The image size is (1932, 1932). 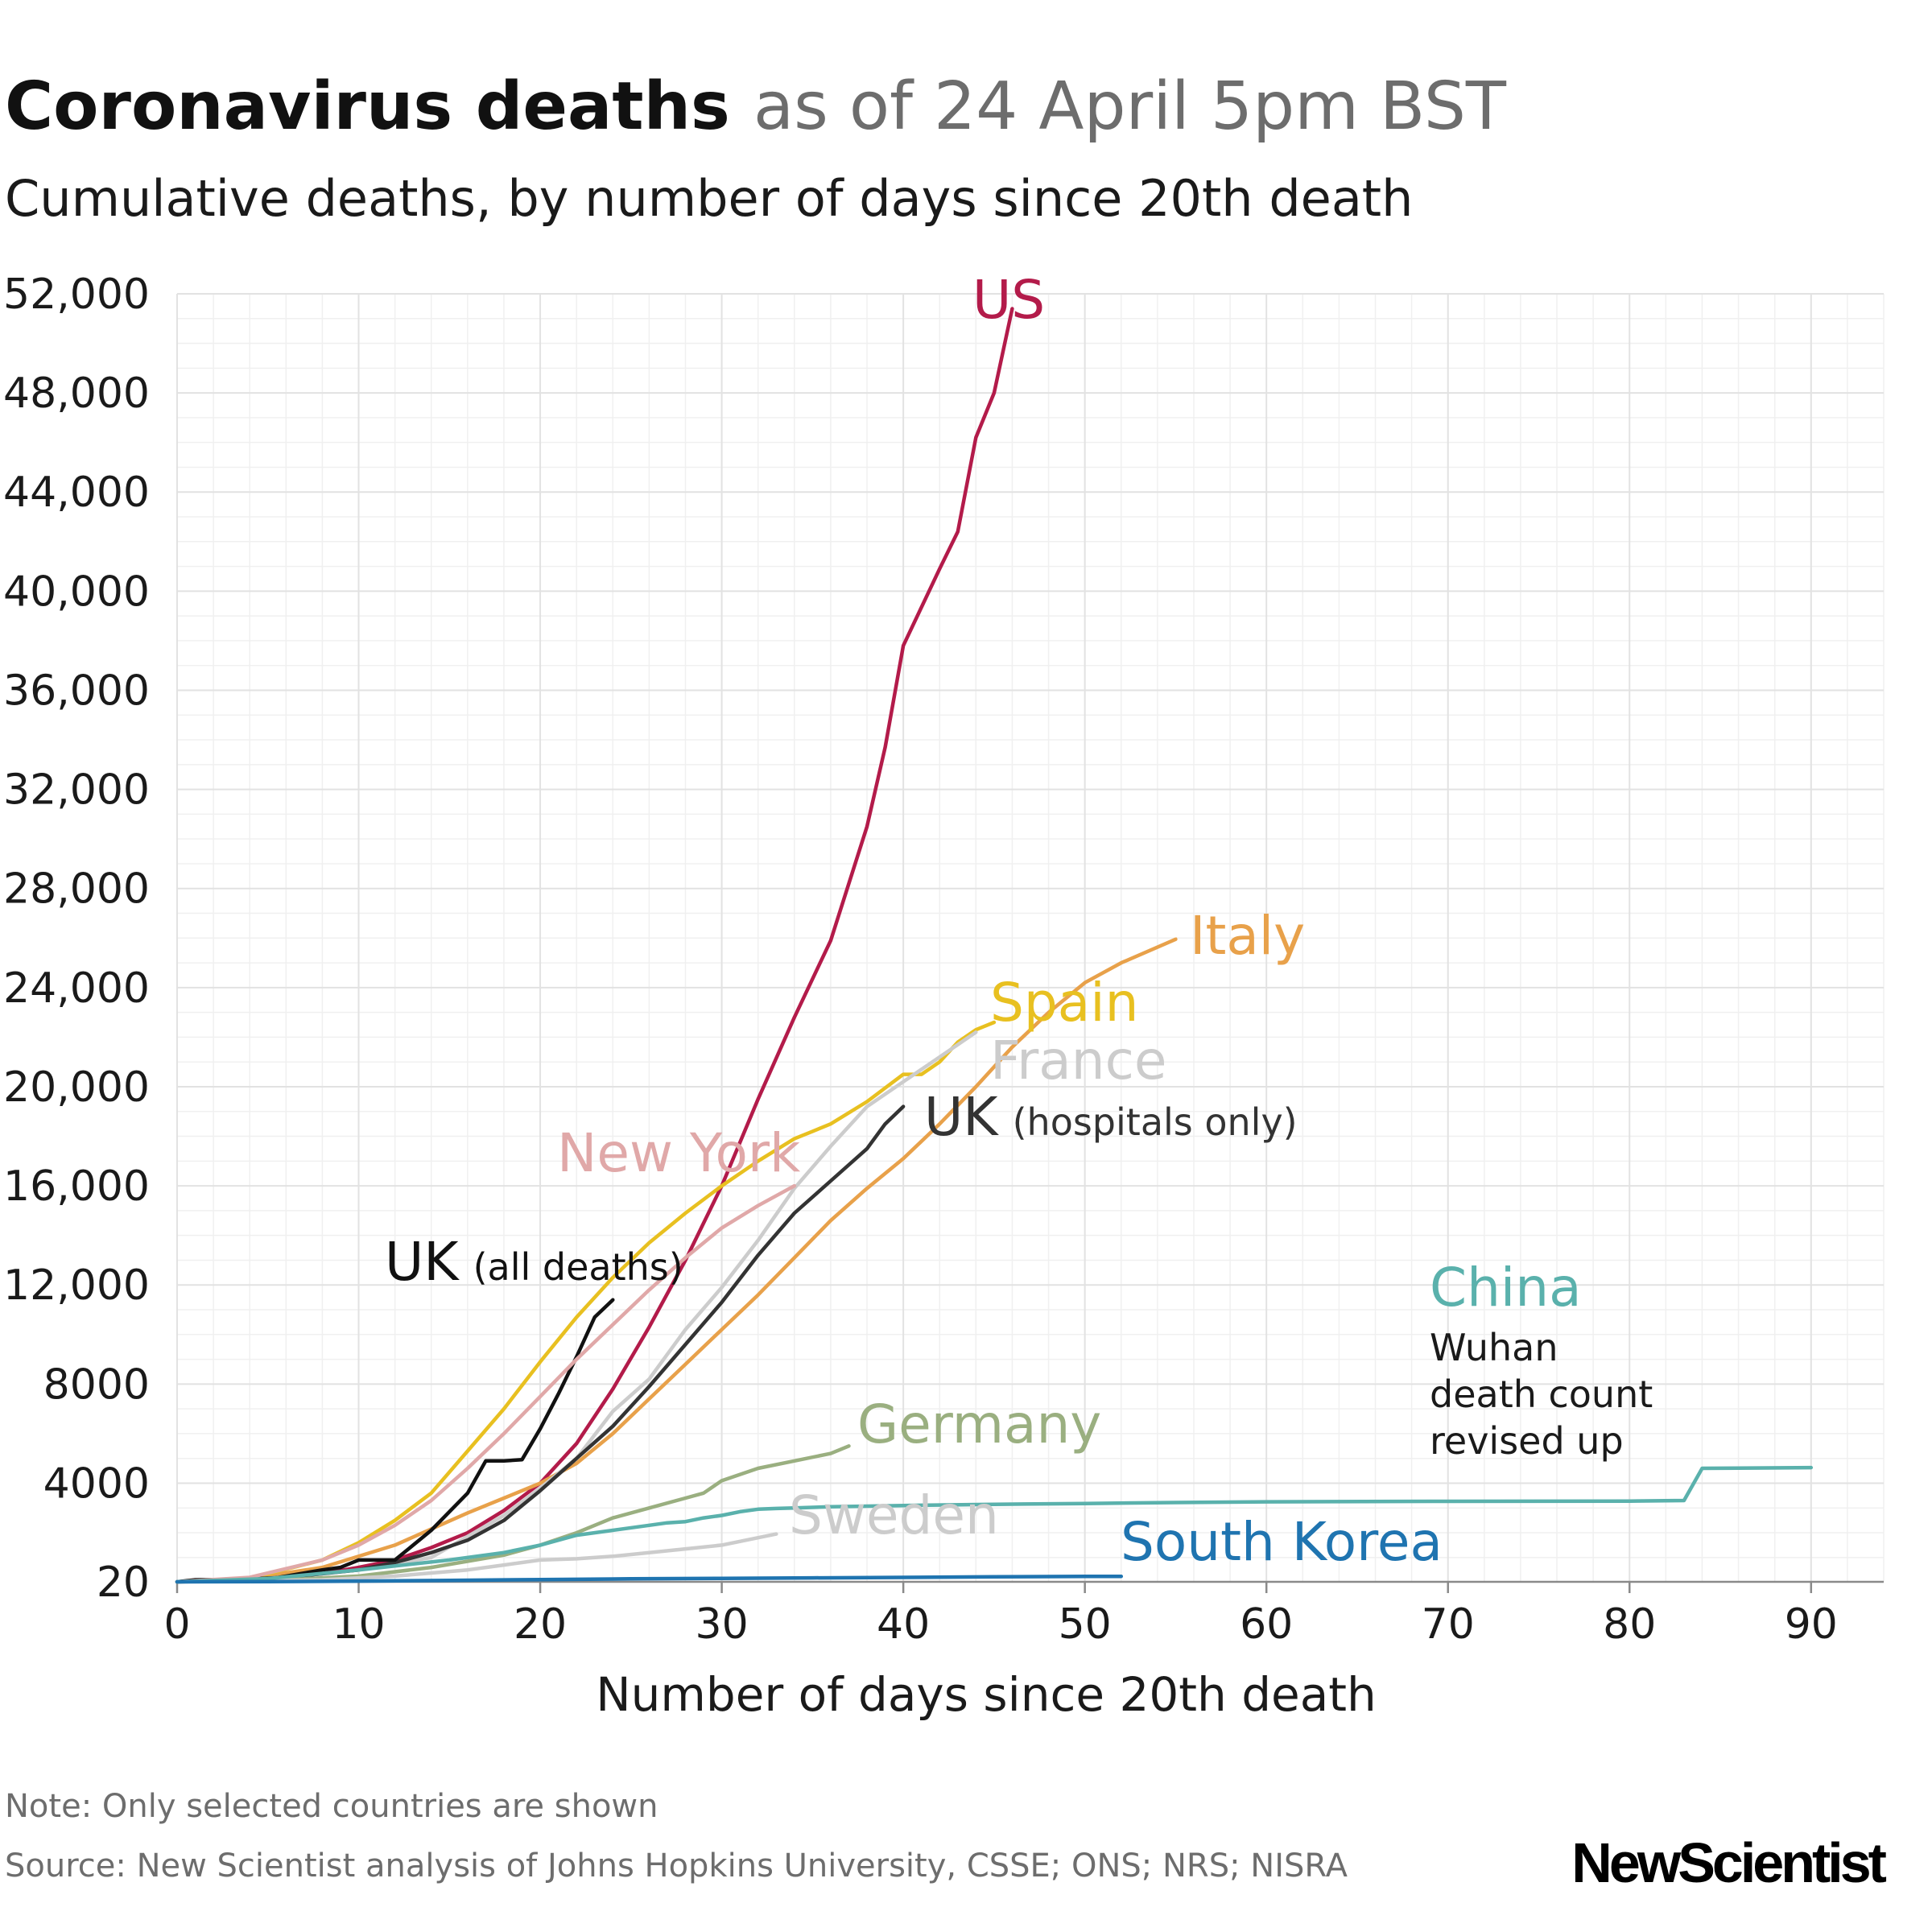 What do you see at coordinates (1728, 1862) in the screenshot?
I see `new-scientist-logo: NewScientist` at bounding box center [1728, 1862].